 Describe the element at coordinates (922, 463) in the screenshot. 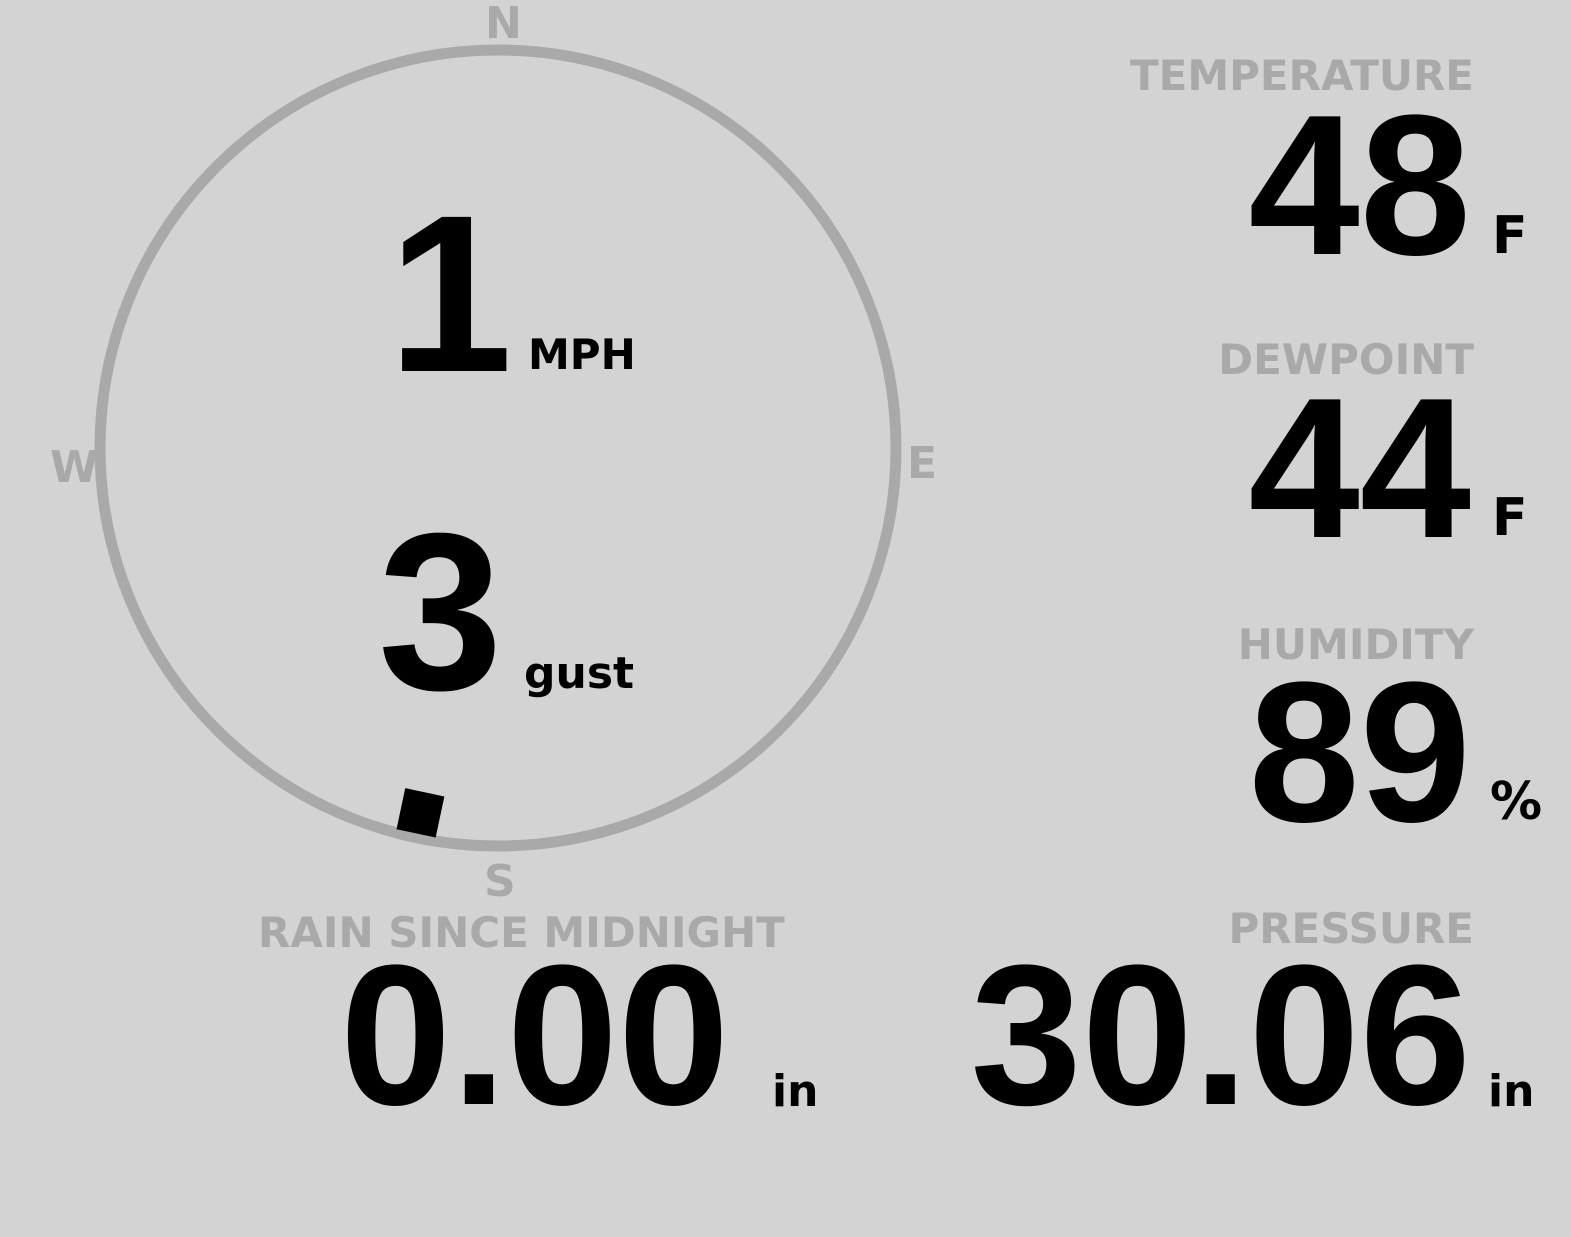

I see `compass-east: E` at that location.